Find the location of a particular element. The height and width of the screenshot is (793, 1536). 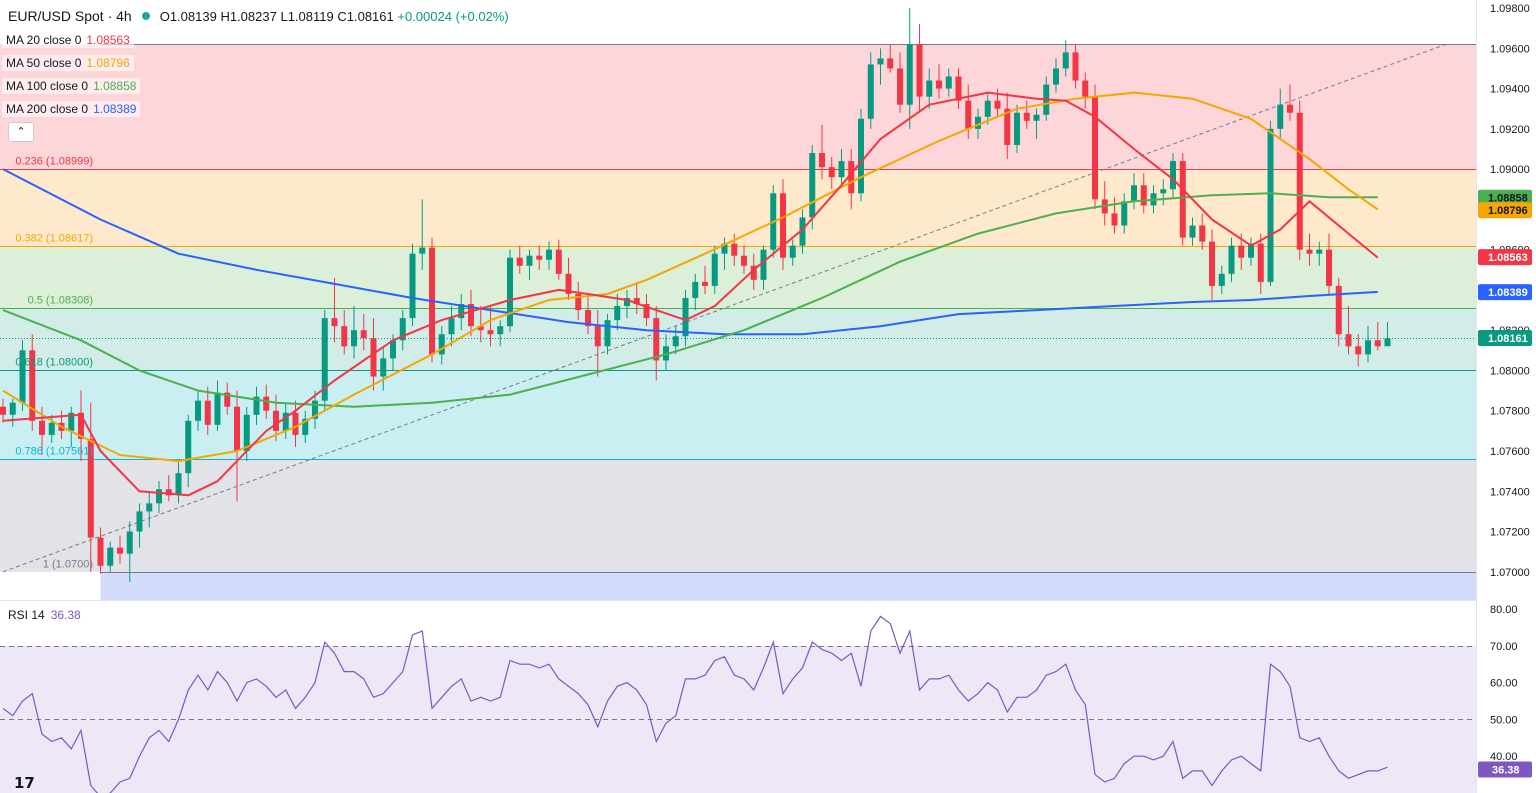

rsi-legend: RSI 14 36.38 is located at coordinates (44, 615).